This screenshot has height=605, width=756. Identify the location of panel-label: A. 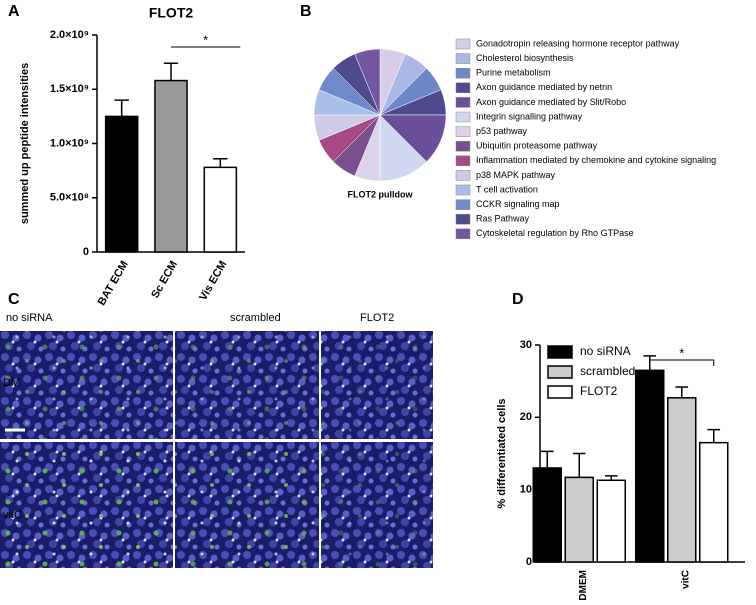
(14, 11).